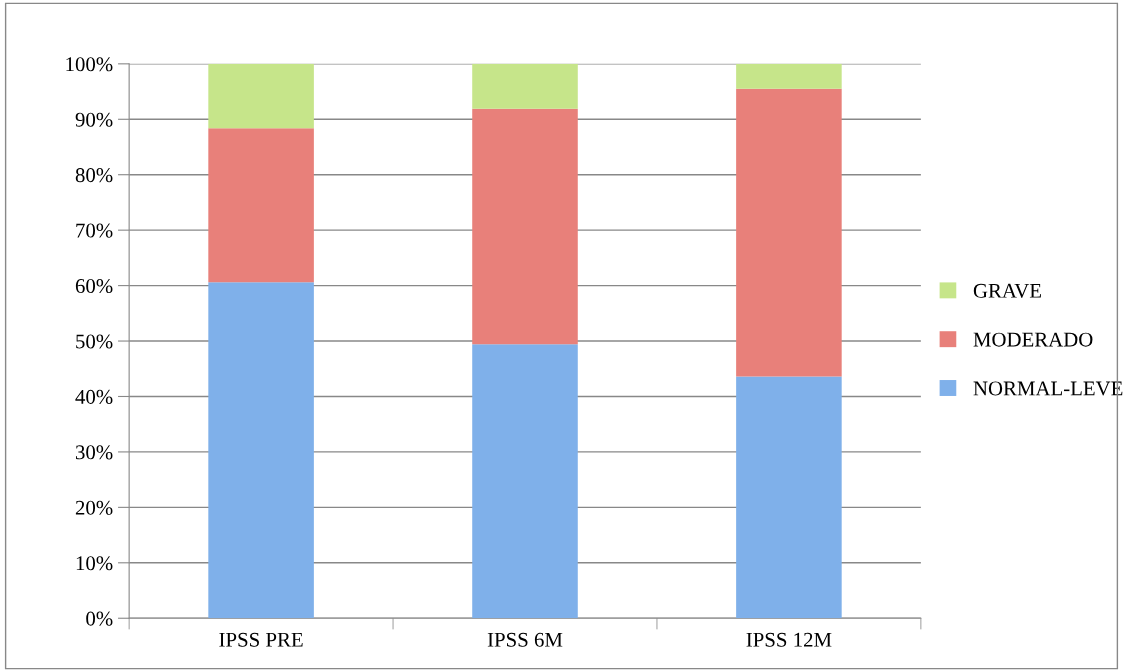 The height and width of the screenshot is (672, 1123). I want to click on y-tick-label: 30%, so click(94, 452).